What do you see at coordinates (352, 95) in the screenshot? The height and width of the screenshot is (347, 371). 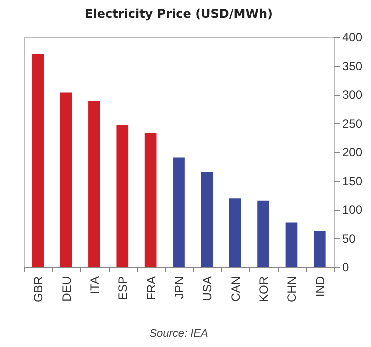 I see `y-tick-label: 300` at bounding box center [352, 95].